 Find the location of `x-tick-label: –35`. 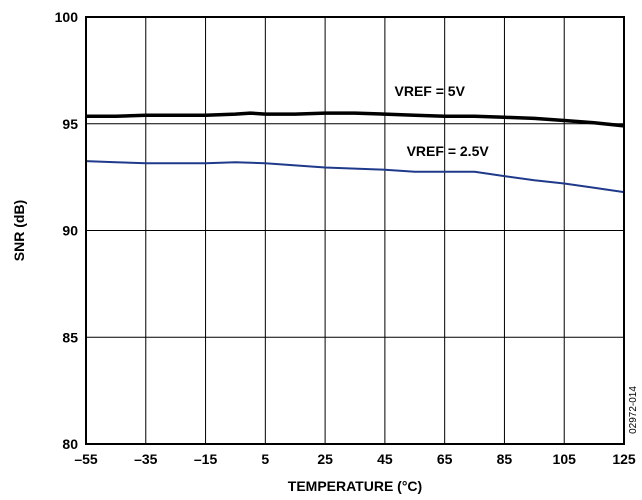

x-tick-label: –35 is located at coordinates (146, 459).